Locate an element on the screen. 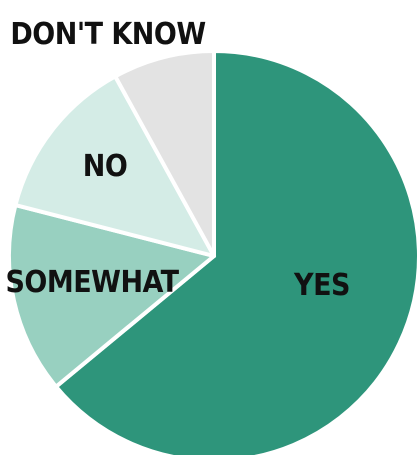 This screenshot has height=455, width=420. slice-dont-know is located at coordinates (164, 153).